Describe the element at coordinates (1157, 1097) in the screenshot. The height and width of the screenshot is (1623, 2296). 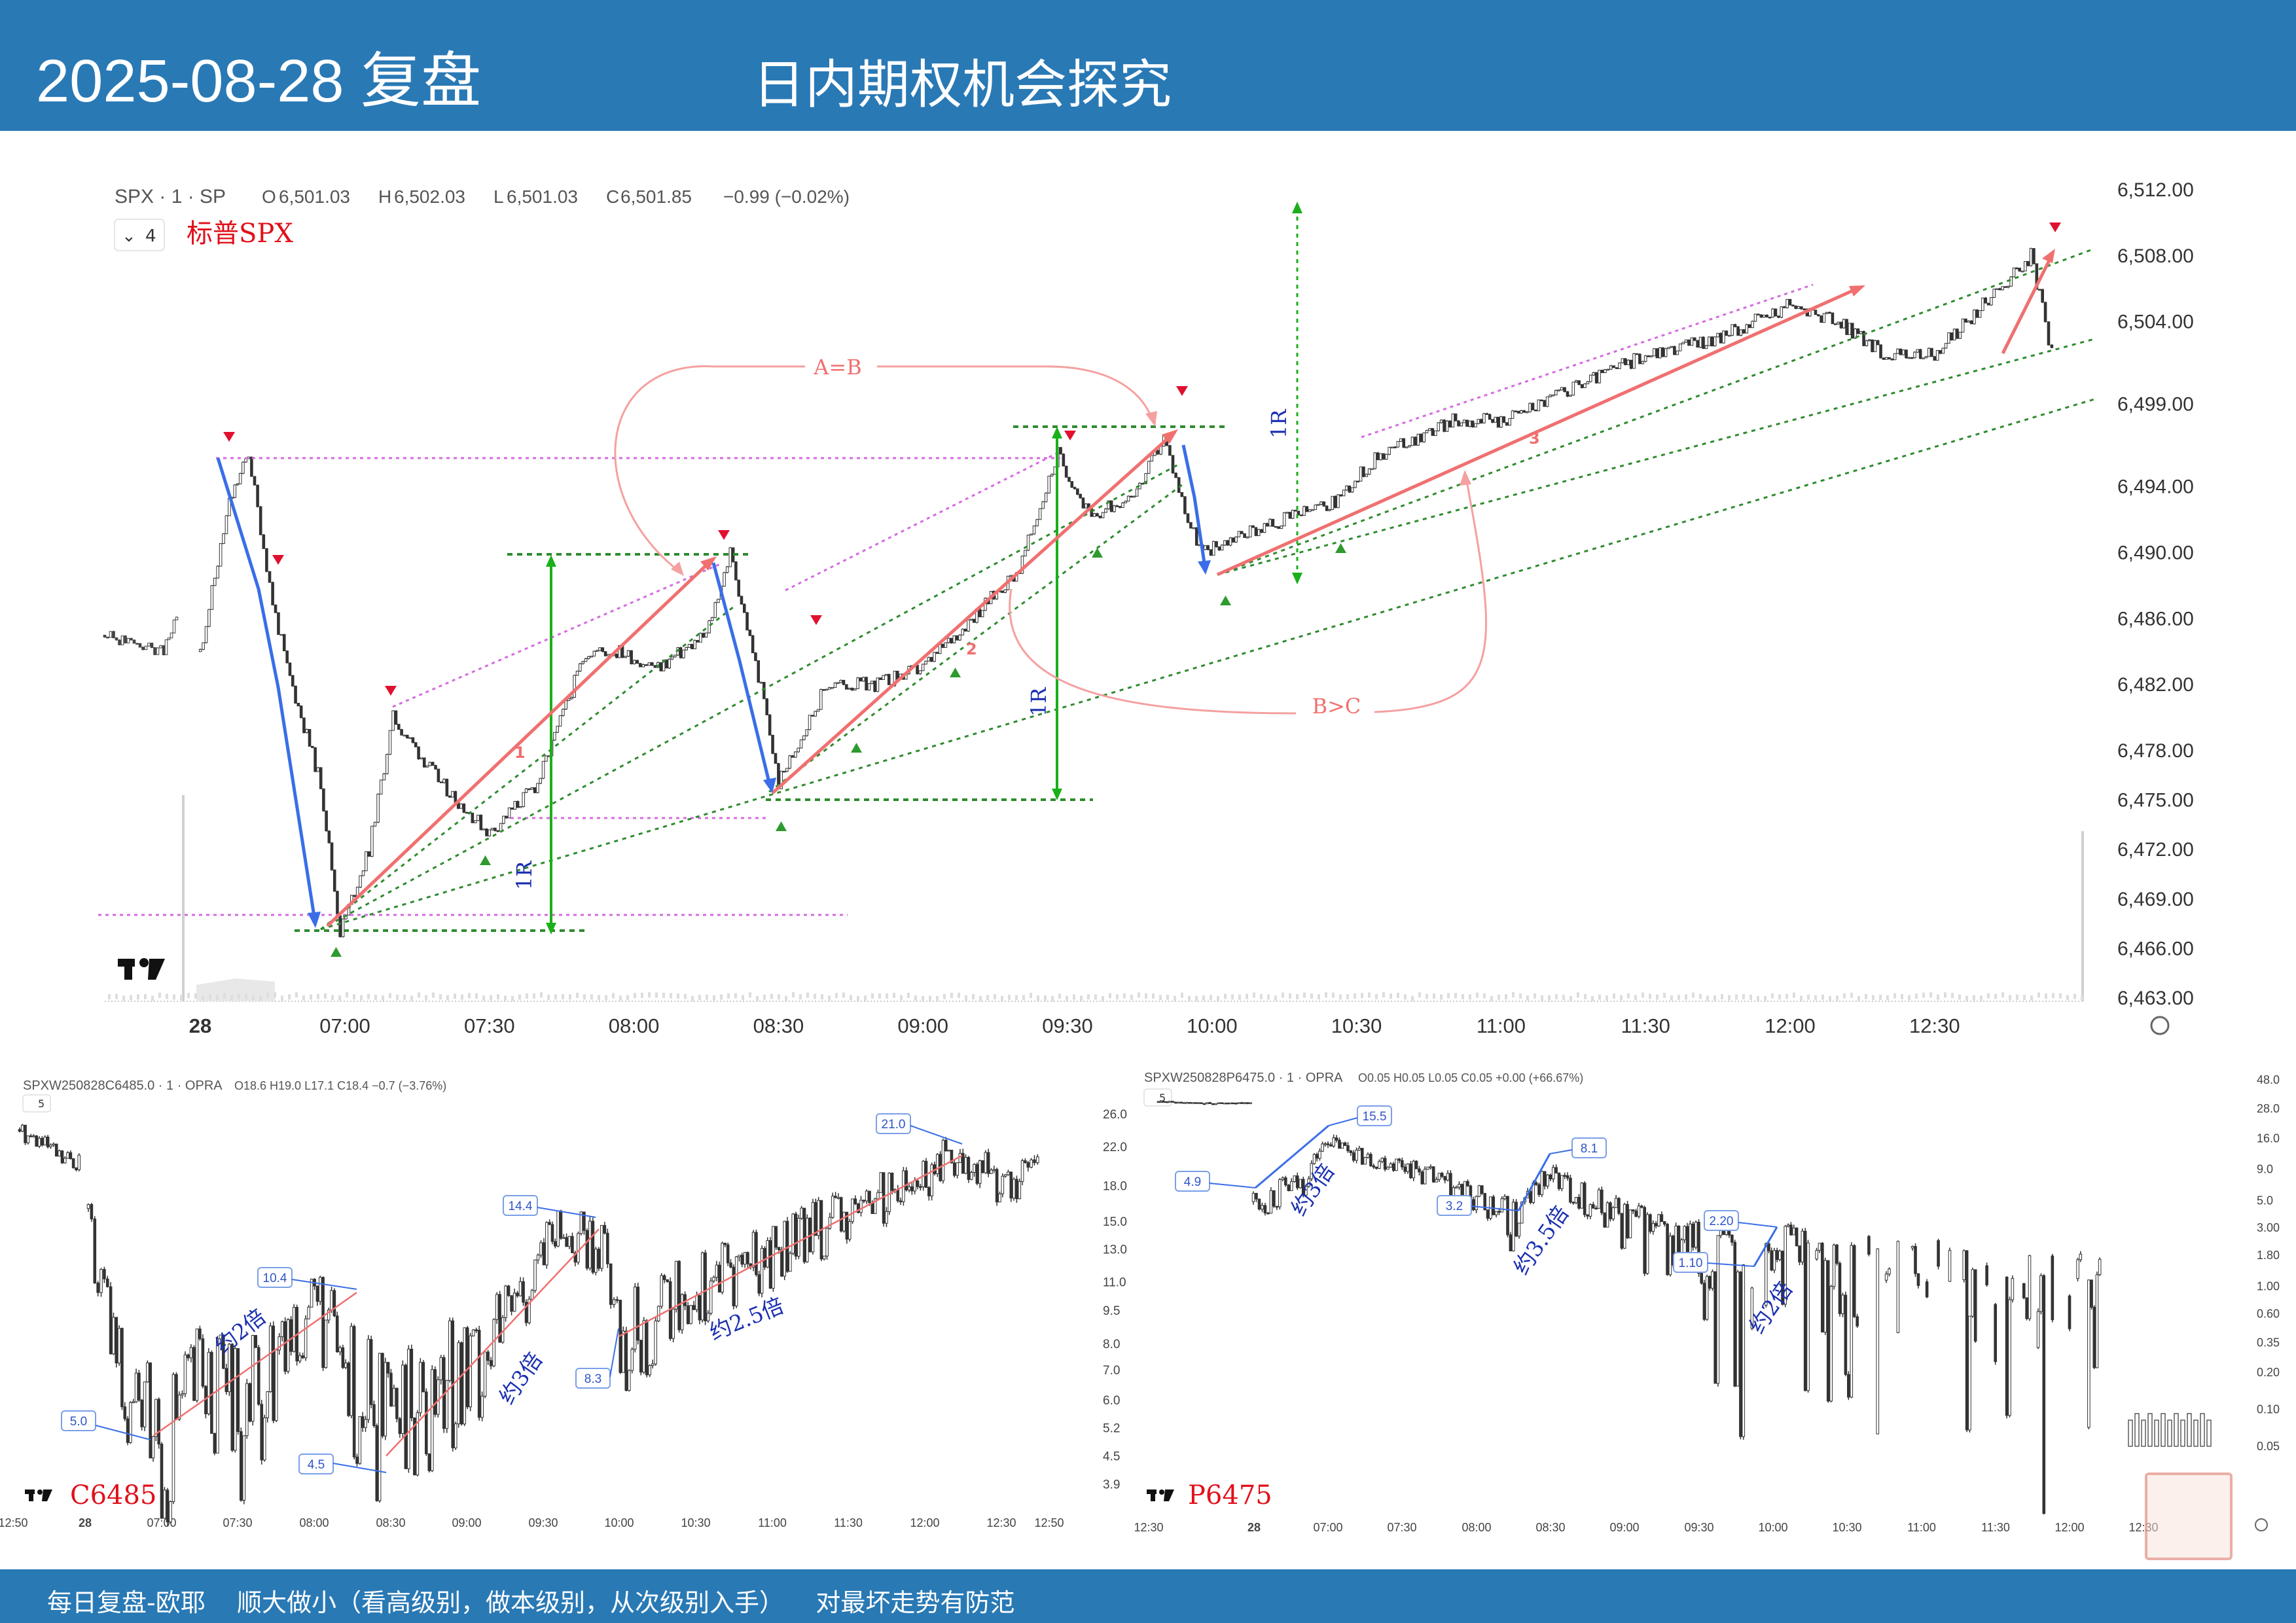
I see `put-indicator-toggle` at that location.